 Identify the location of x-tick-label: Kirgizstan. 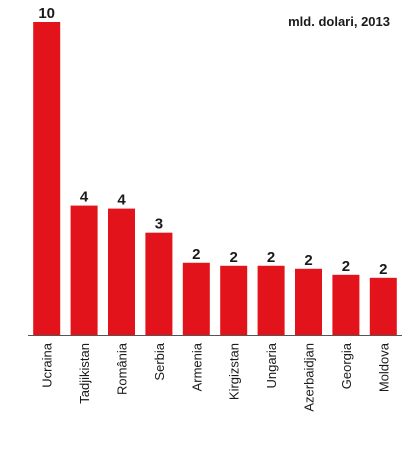
(234, 371).